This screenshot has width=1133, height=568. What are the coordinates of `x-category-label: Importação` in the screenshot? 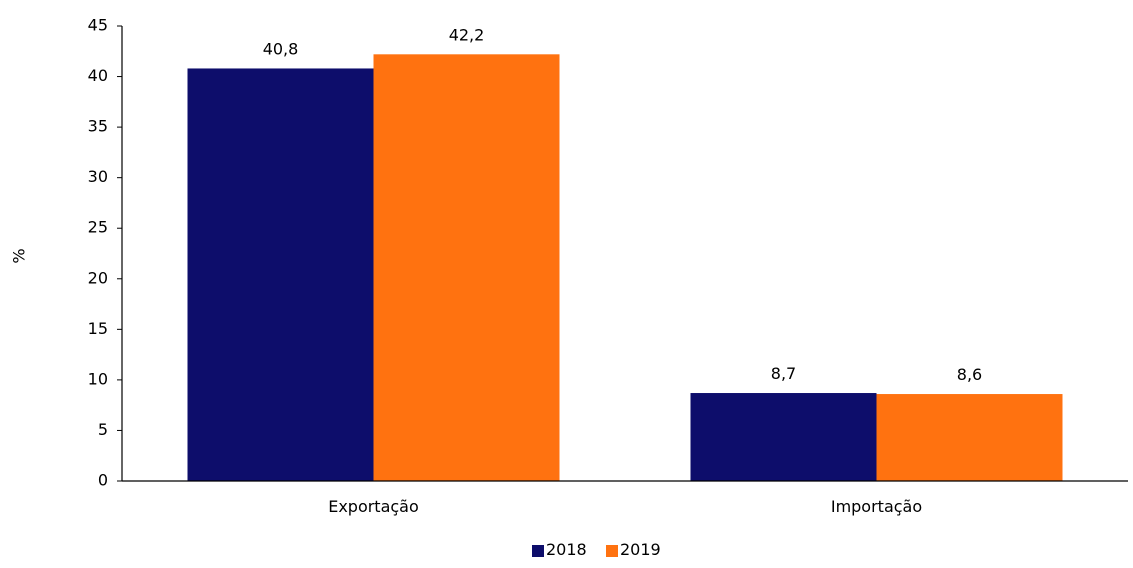 It's located at (876, 506).